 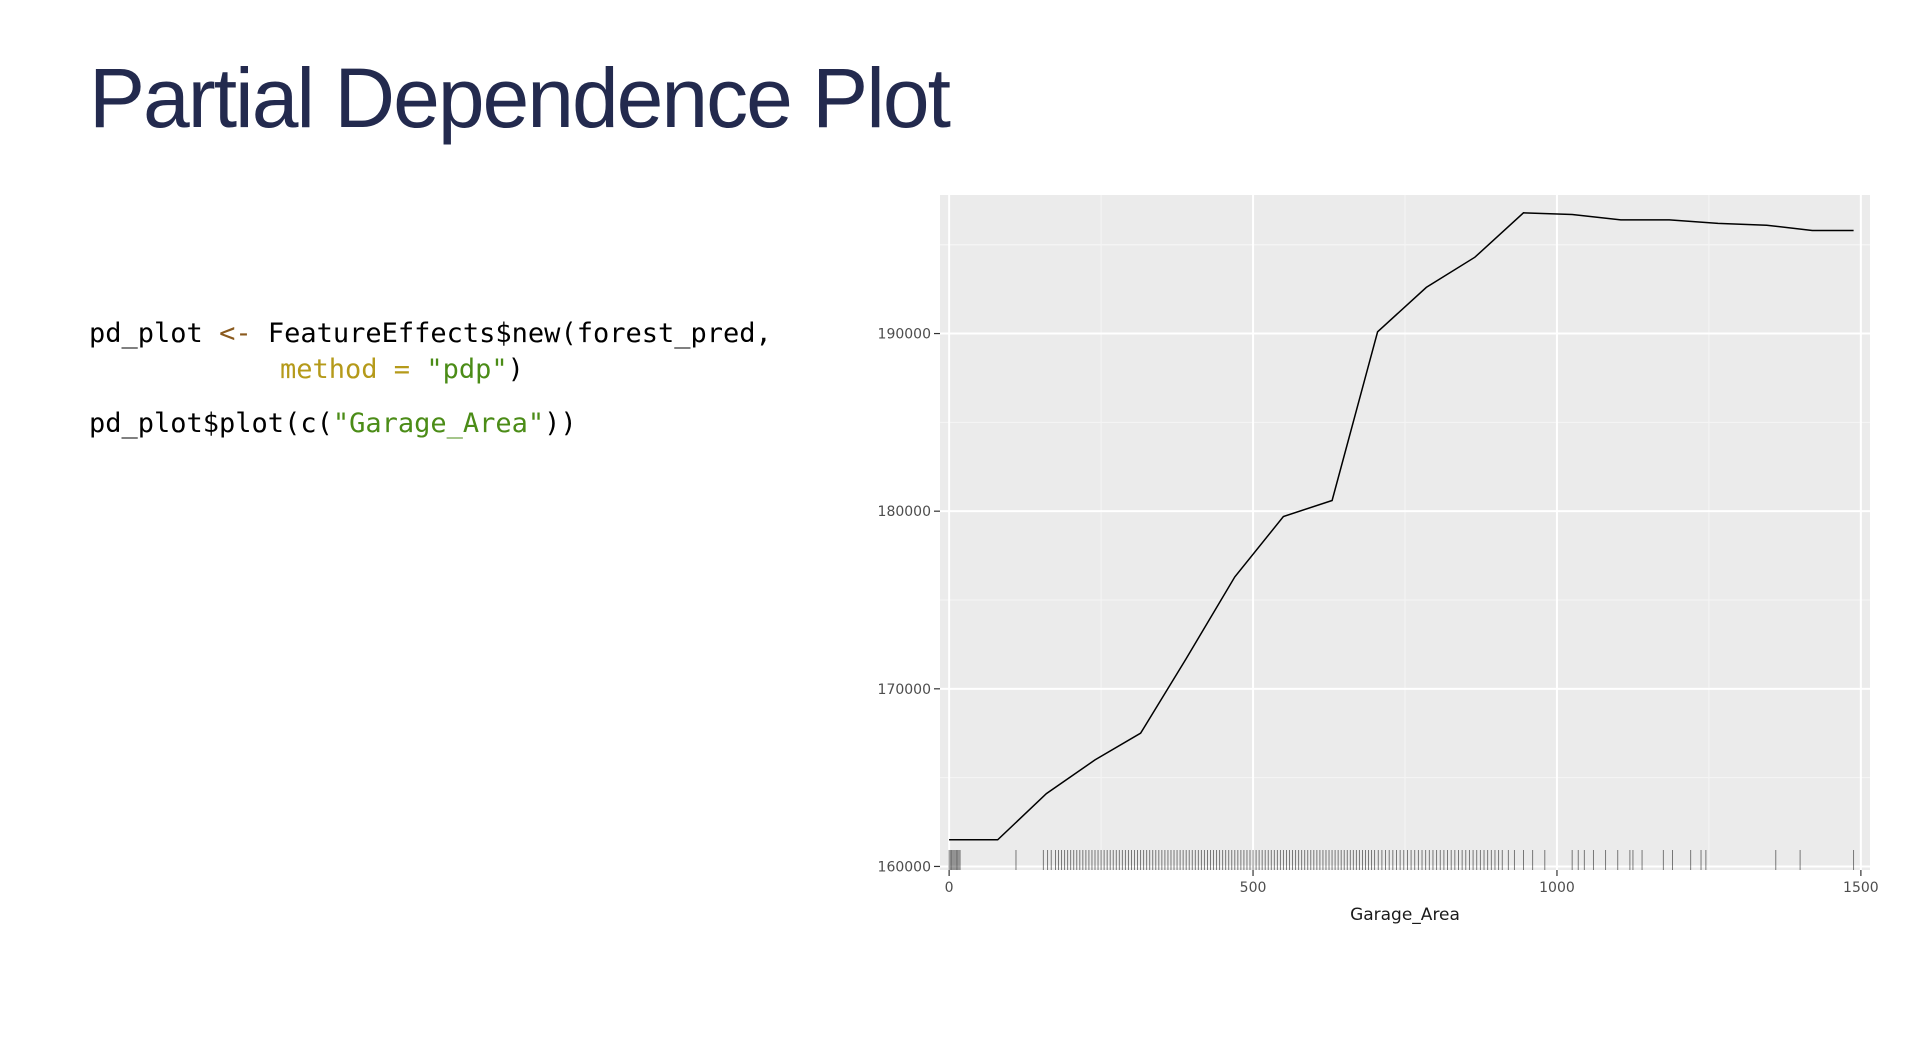 I want to click on code-call: FeatureEffects$new(forest_pred,, so click(x=519, y=333).